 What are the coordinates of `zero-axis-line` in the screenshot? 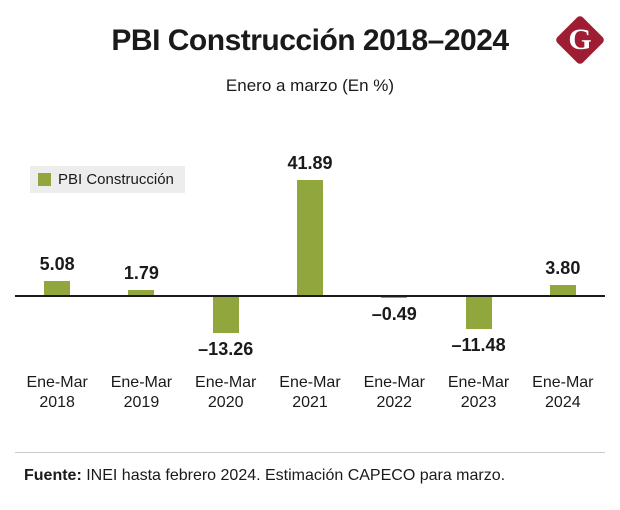 It's located at (310, 296).